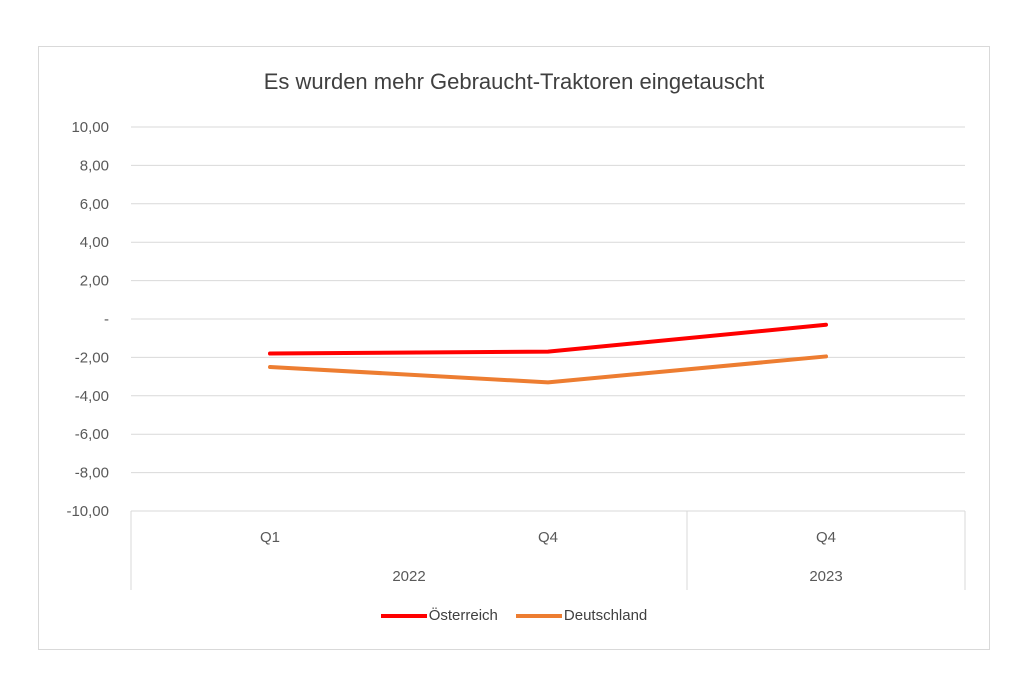 The height and width of the screenshot is (700, 1030). What do you see at coordinates (94, 242) in the screenshot?
I see `y-tick-label: 4,00` at bounding box center [94, 242].